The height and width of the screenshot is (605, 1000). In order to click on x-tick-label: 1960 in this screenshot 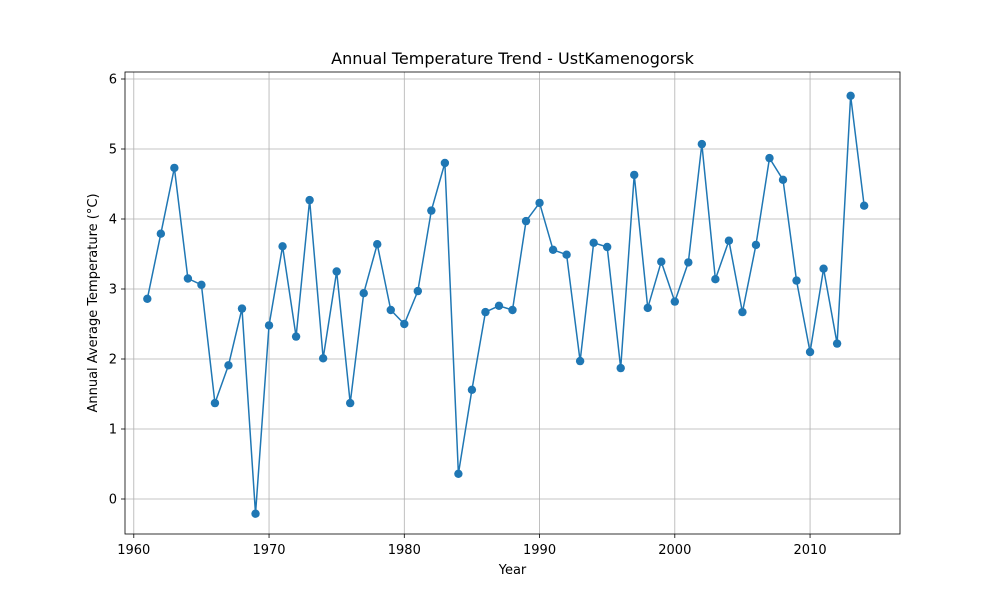, I will do `click(133, 550)`.